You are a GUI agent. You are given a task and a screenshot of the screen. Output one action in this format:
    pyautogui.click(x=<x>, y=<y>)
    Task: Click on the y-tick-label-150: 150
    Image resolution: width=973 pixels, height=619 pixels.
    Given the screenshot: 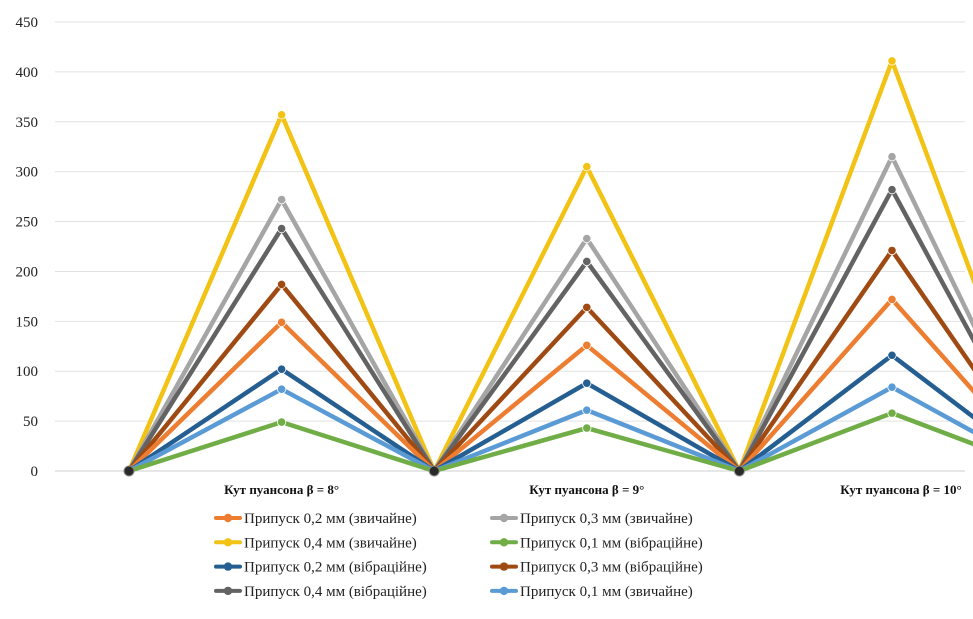 What is the action you would take?
    pyautogui.click(x=27, y=322)
    